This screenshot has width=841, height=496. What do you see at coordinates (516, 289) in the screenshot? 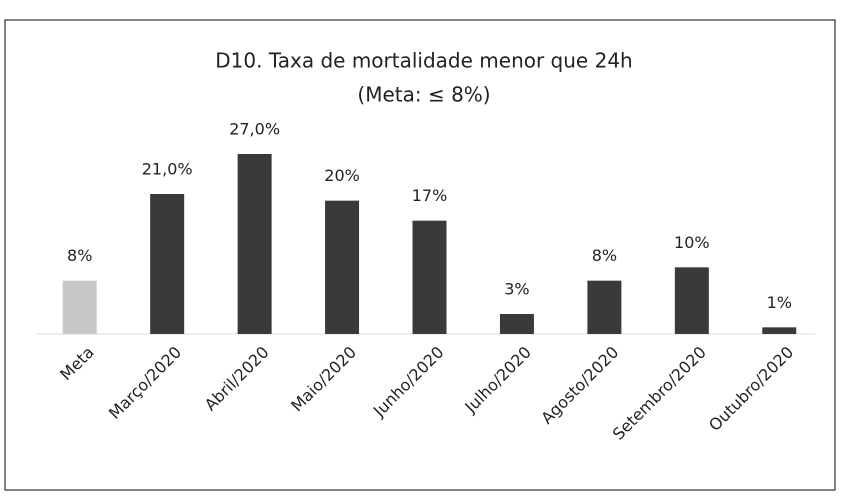
I see `value-label: 3%` at bounding box center [516, 289].